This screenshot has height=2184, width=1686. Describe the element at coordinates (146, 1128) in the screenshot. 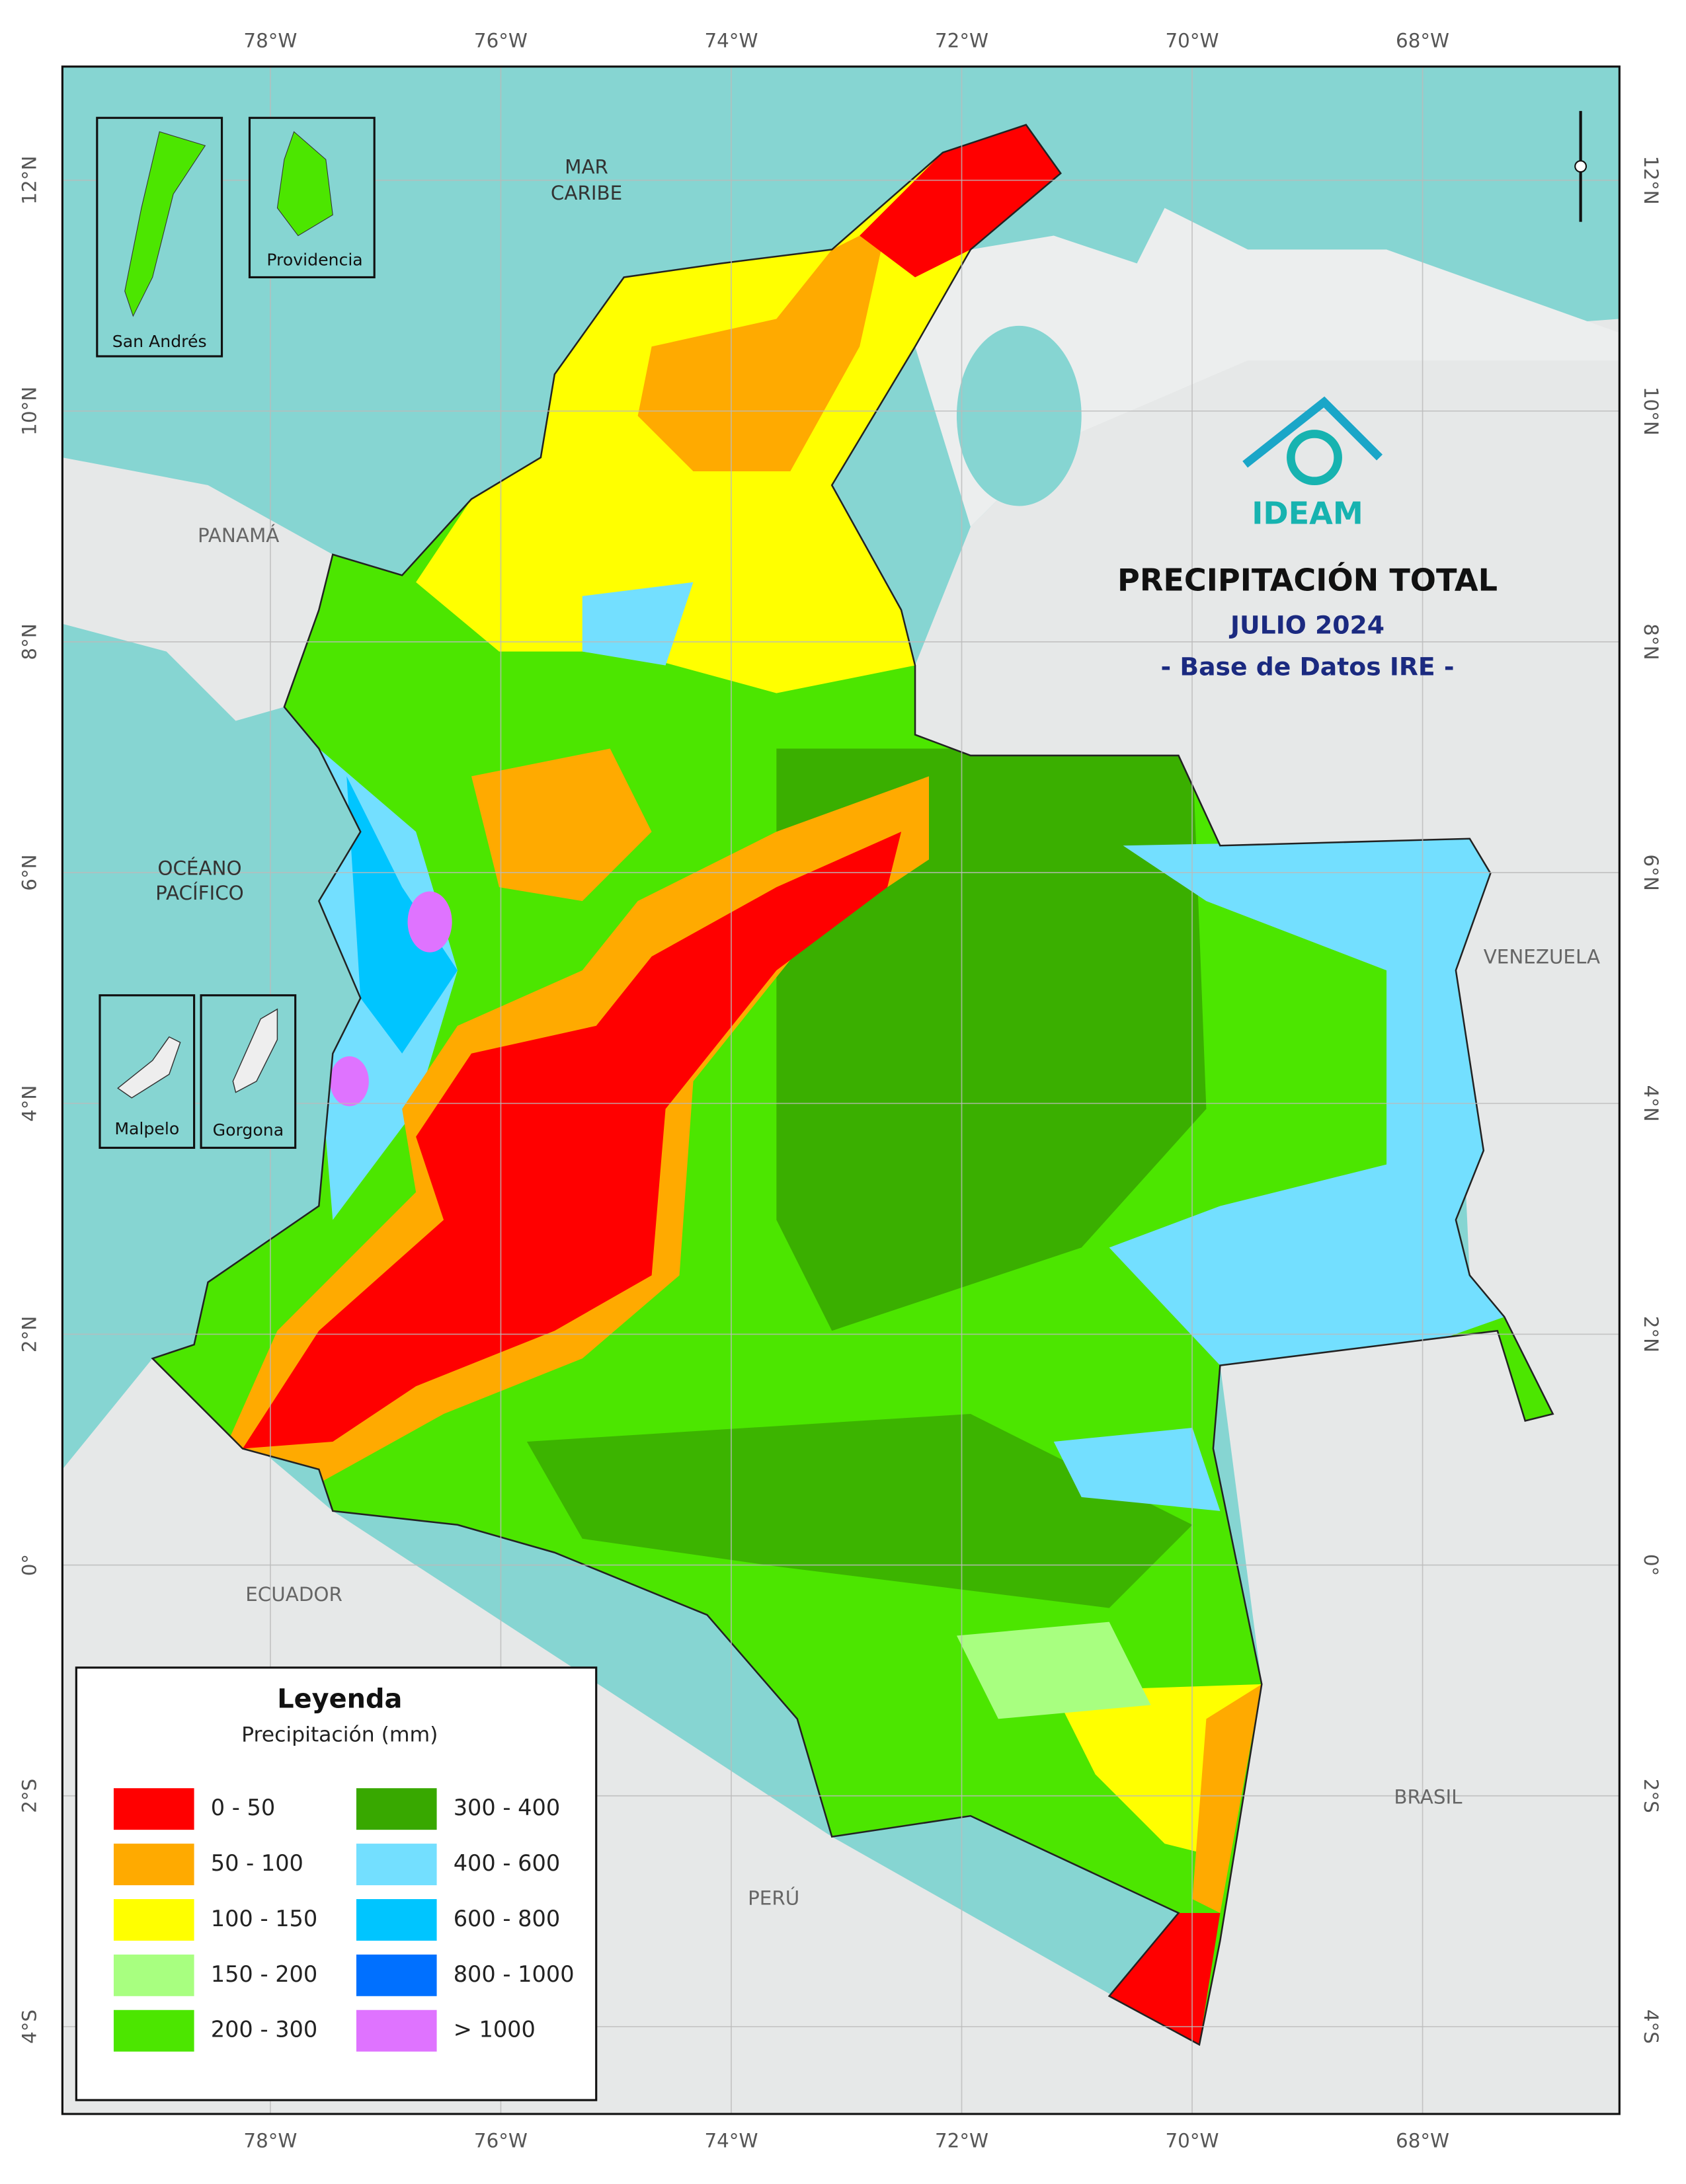

I see `inset-label: Malpelo` at that location.